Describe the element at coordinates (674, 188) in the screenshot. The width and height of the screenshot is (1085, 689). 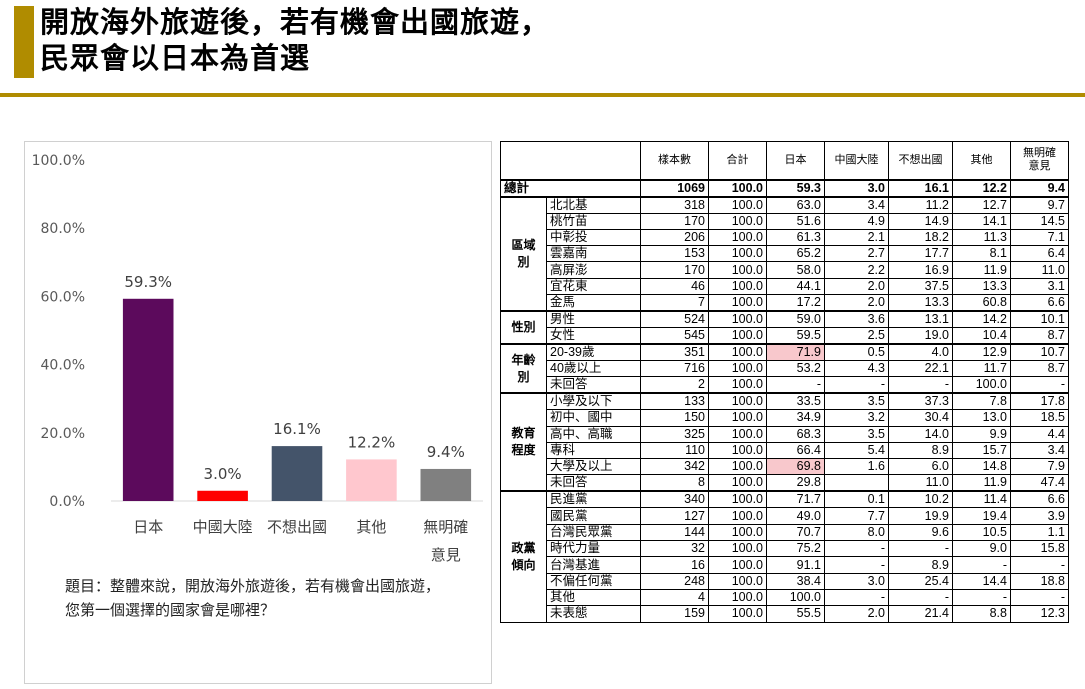
I see `table-cell: 1069` at that location.